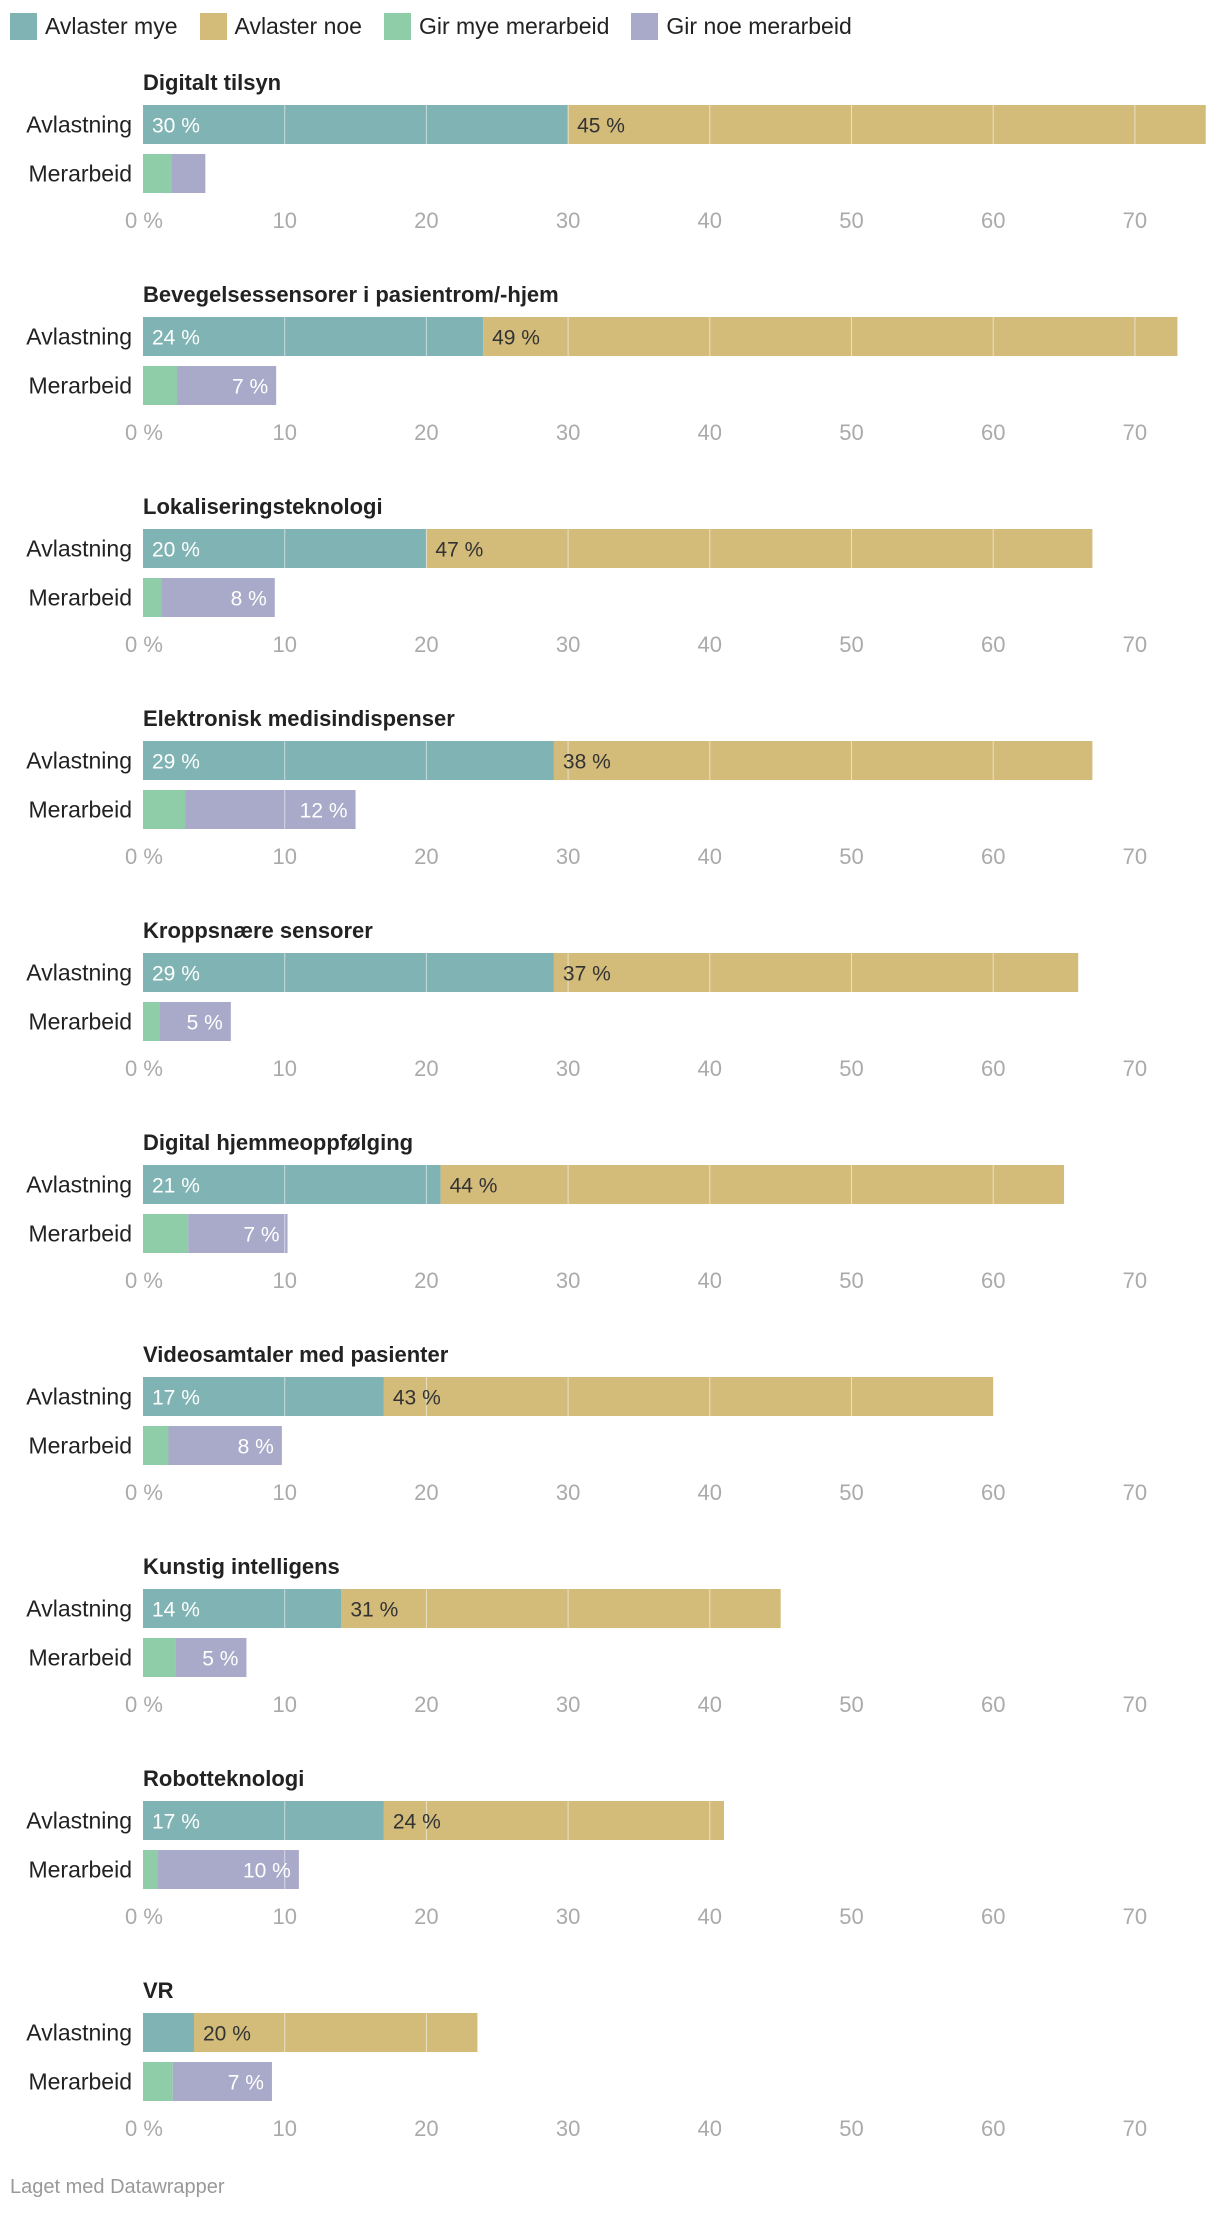 Image resolution: width=1220 pixels, height=2216 pixels. I want to click on panel-title: Kroppsnære sensorer, so click(258, 930).